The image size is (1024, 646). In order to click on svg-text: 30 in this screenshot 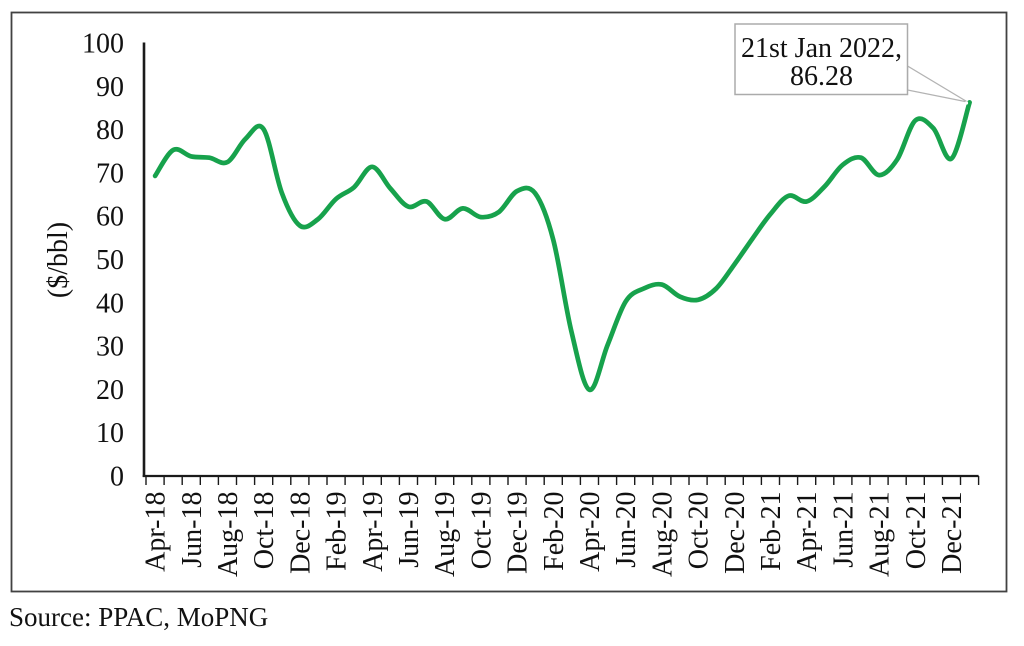, I will do `click(110, 347)`.